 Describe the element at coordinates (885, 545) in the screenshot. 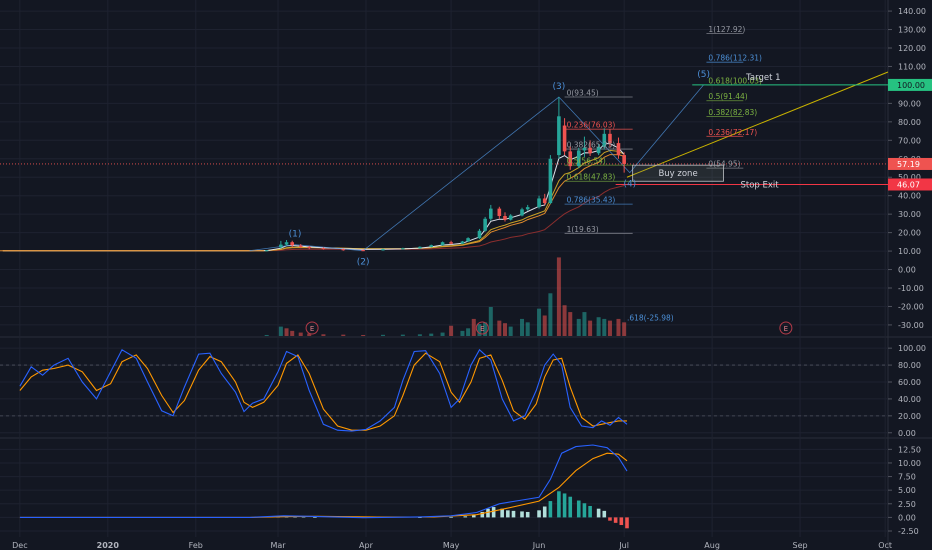

I see `time-tick-label: Oct` at that location.